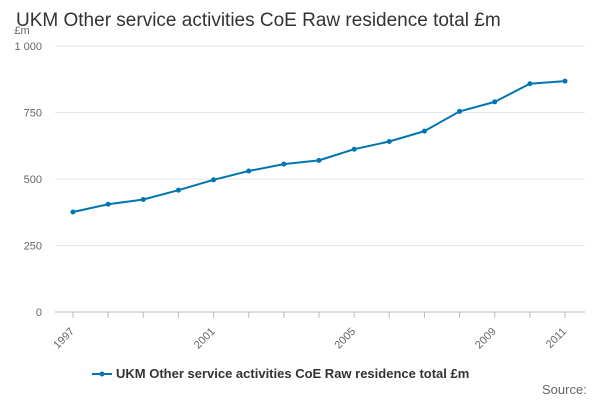 The height and width of the screenshot is (400, 600). Describe the element at coordinates (310, 331) in the screenshot. I see `x-axis: 1997 2001 2005 2009 2011` at that location.